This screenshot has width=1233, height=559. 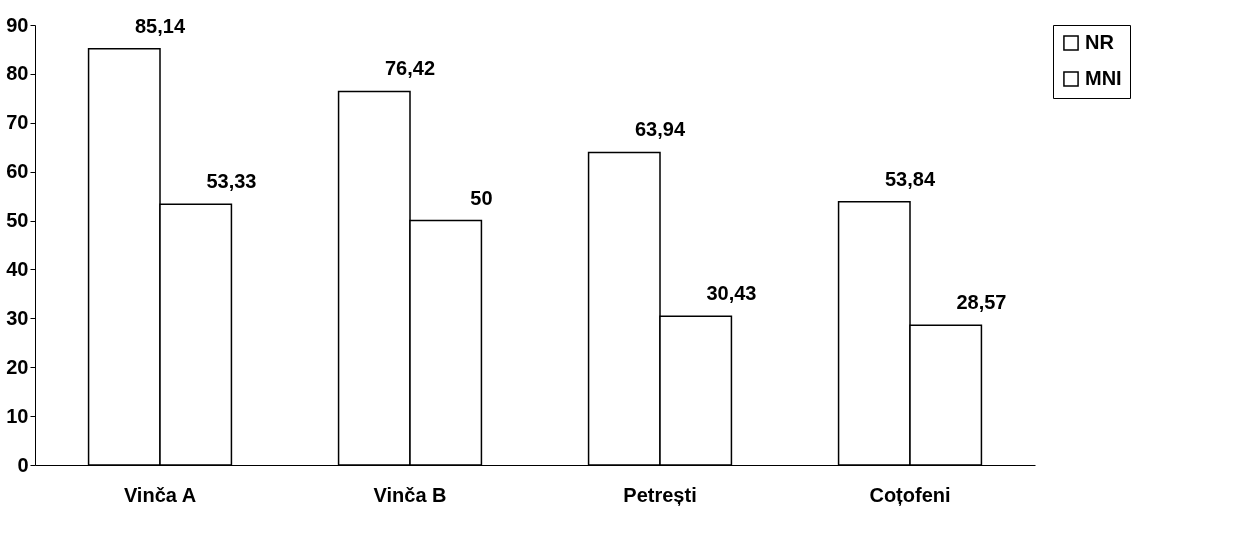 I want to click on data-label: 76,42, so click(x=410, y=68).